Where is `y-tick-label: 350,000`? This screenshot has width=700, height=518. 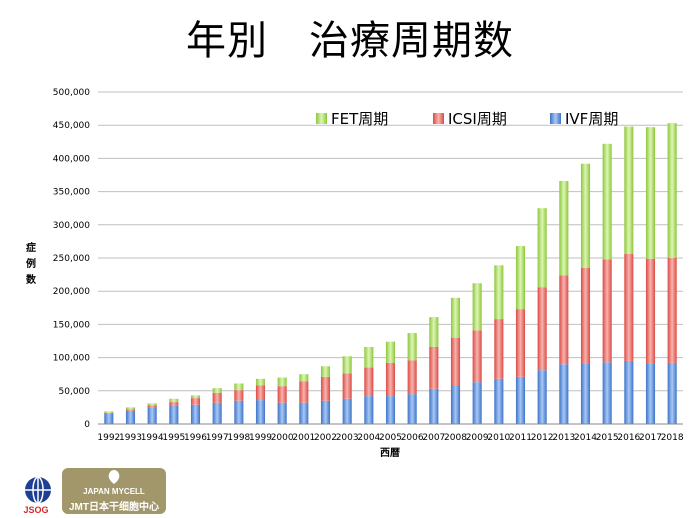
y-tick-label: 350,000 is located at coordinates (71, 193).